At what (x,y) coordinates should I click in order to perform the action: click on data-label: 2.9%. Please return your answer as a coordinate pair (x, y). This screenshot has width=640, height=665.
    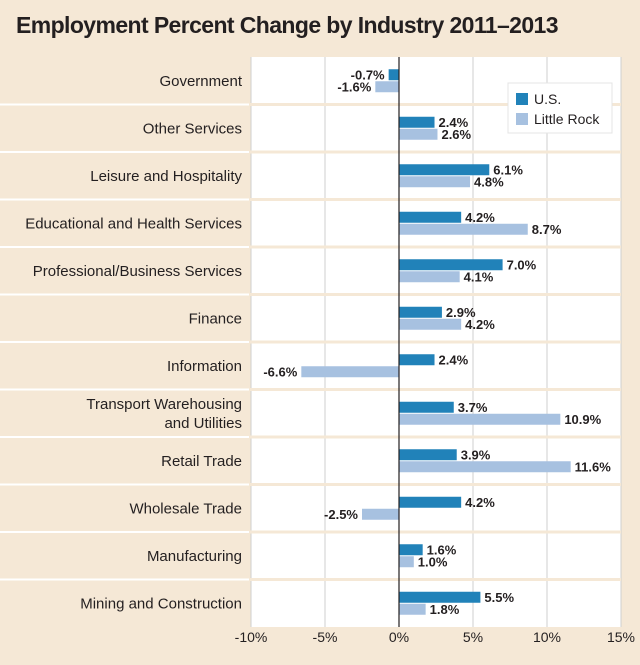
    Looking at the image, I should click on (461, 312).